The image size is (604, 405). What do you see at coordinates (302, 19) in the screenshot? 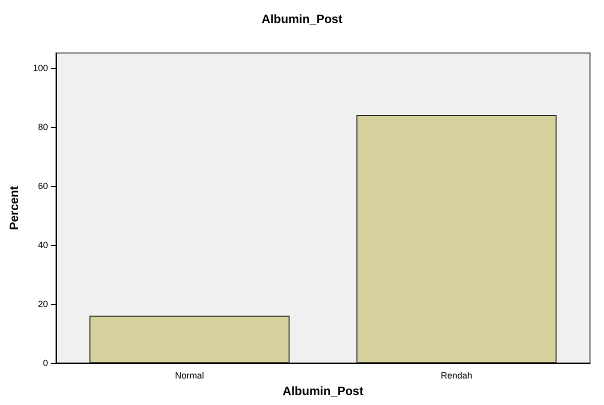
I see `chart-title: Albumin_Post` at bounding box center [302, 19].